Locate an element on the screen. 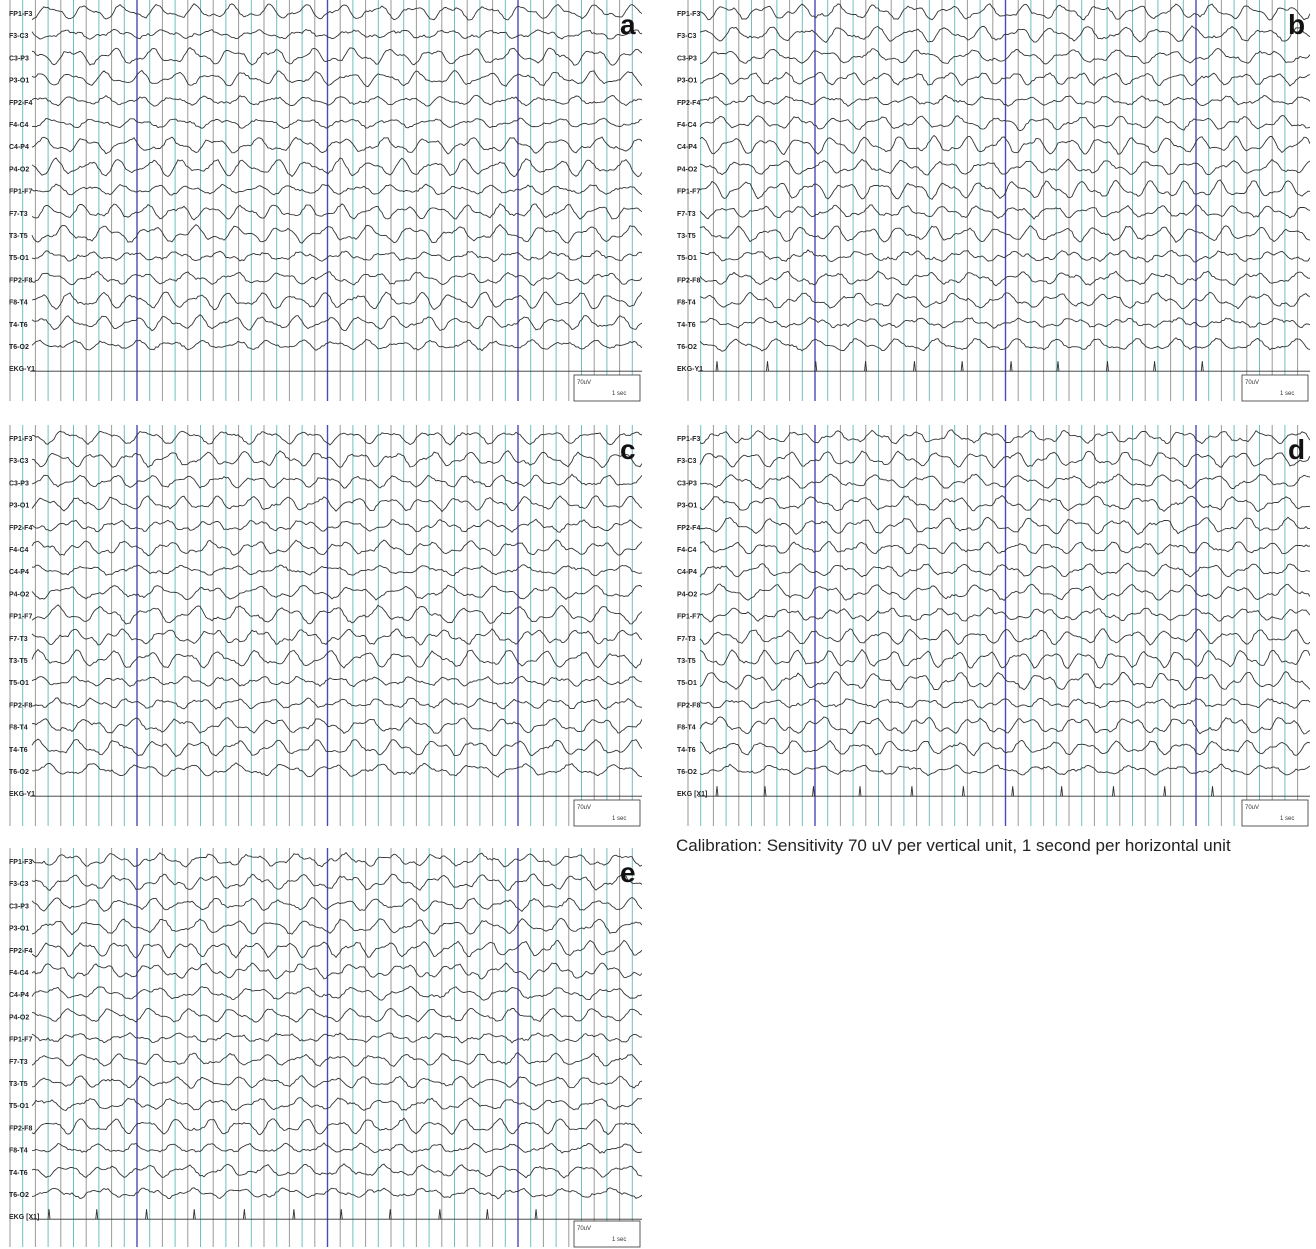  channel-label: EKG [X1] is located at coordinates (24, 1217).